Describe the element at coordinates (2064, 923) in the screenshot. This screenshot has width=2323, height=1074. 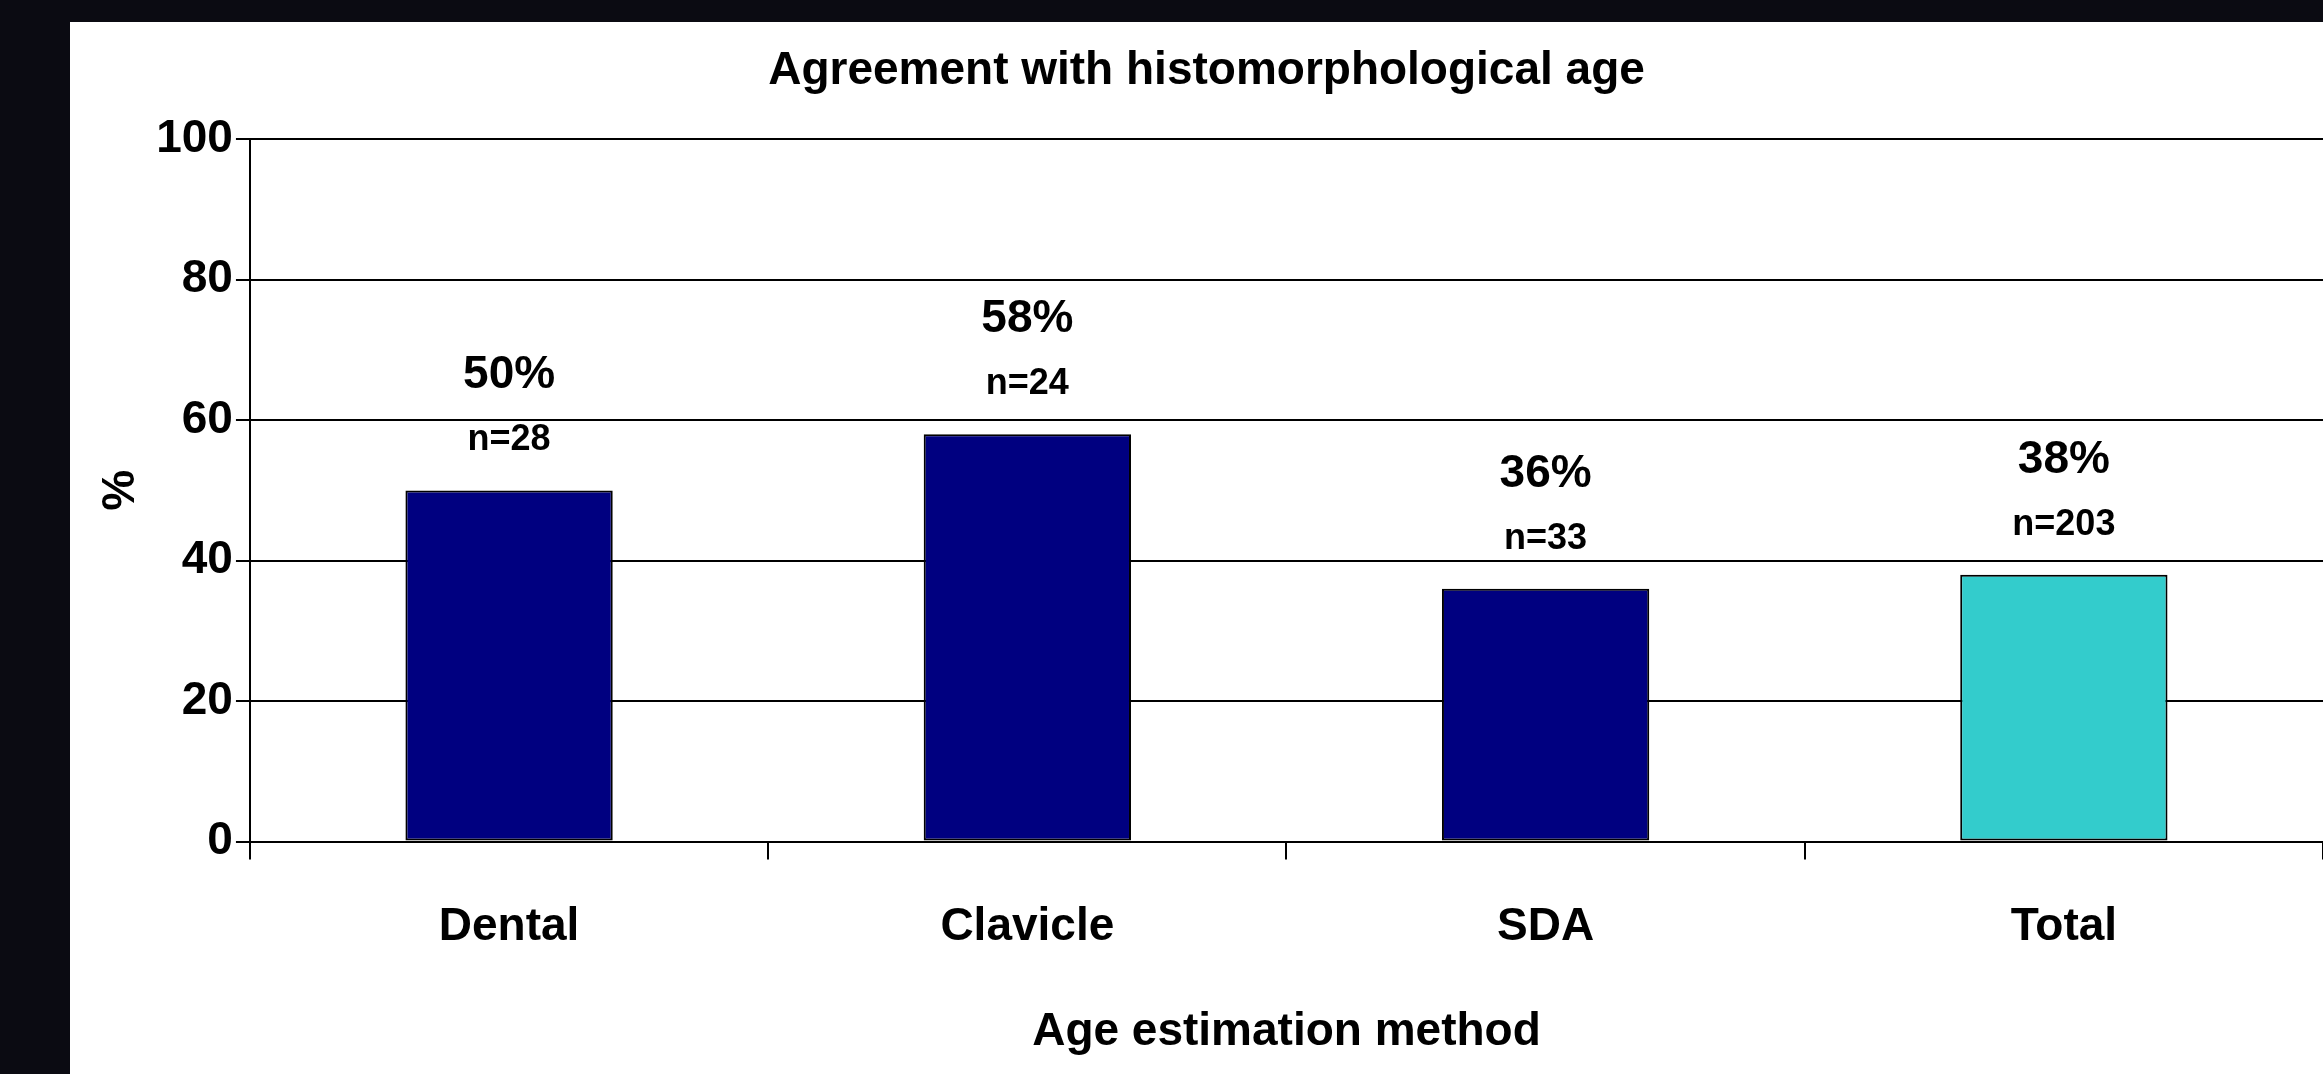
I see `x-tick-label: Total` at that location.